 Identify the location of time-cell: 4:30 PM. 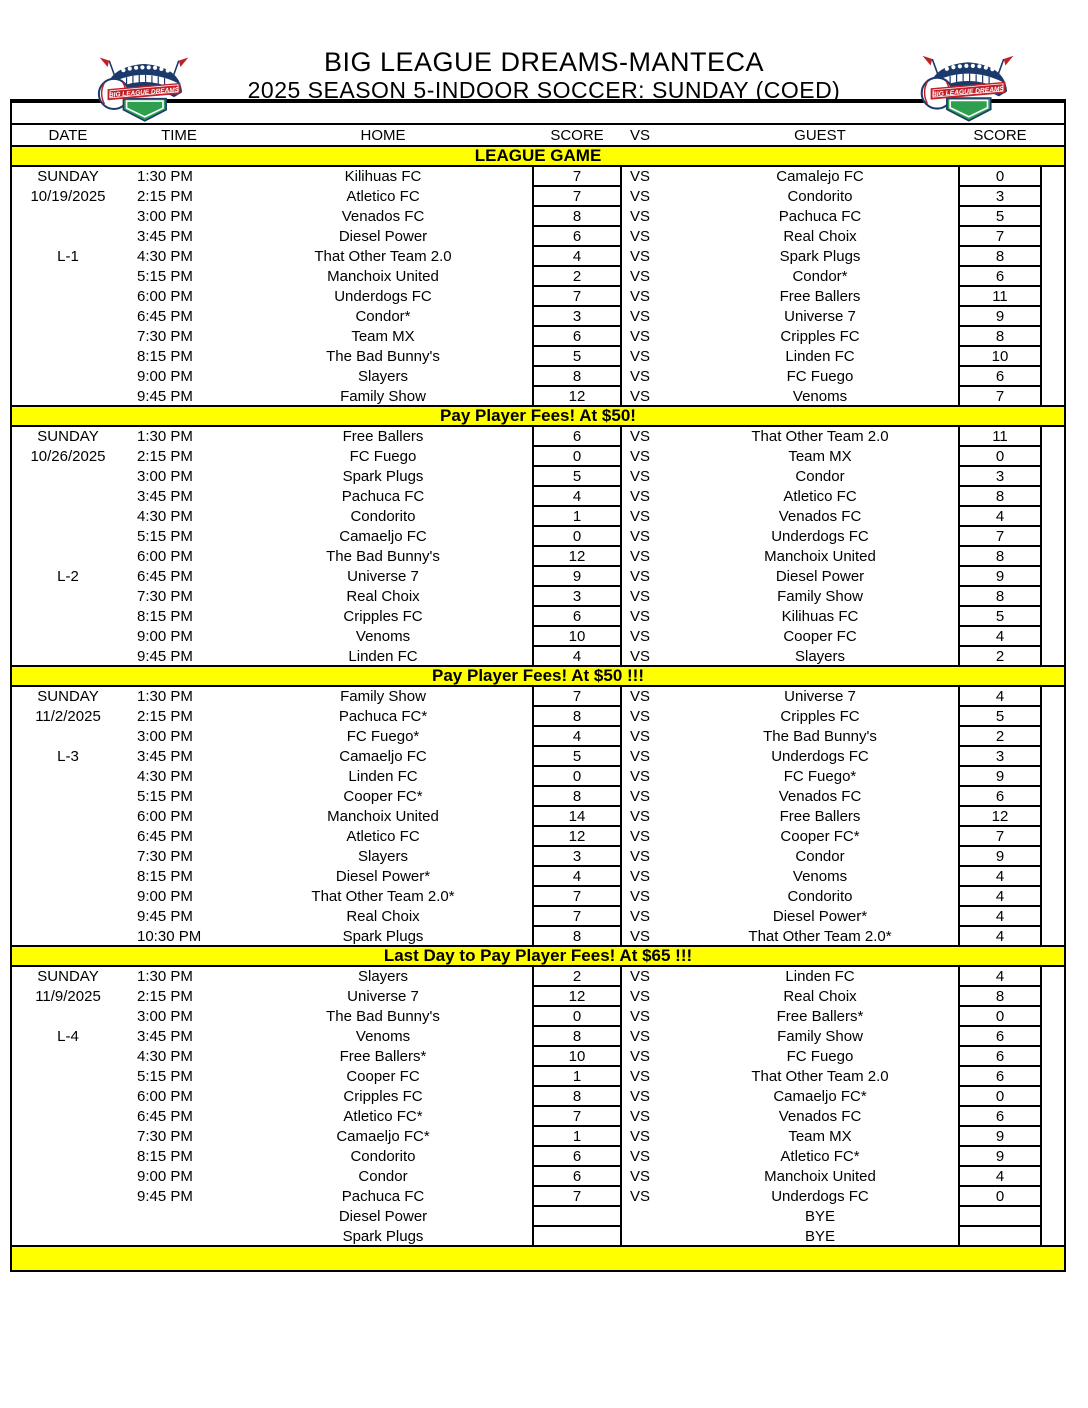
(165, 1056).